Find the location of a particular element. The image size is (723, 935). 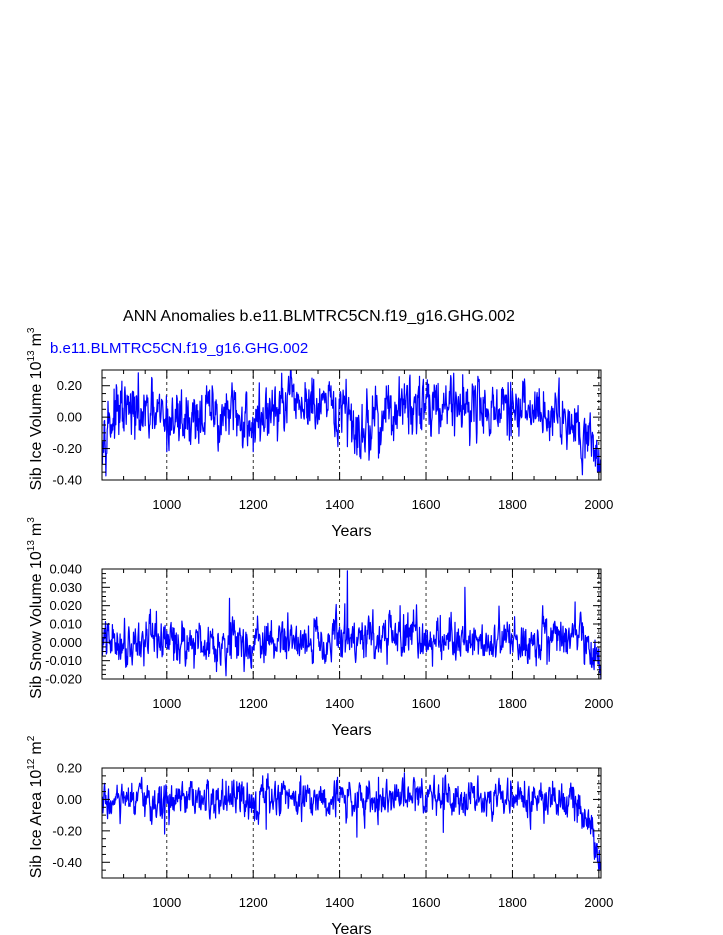

series-label: b.e11.BLMTRC5CN.f19_g16.GHG.002 is located at coordinates (179, 348).